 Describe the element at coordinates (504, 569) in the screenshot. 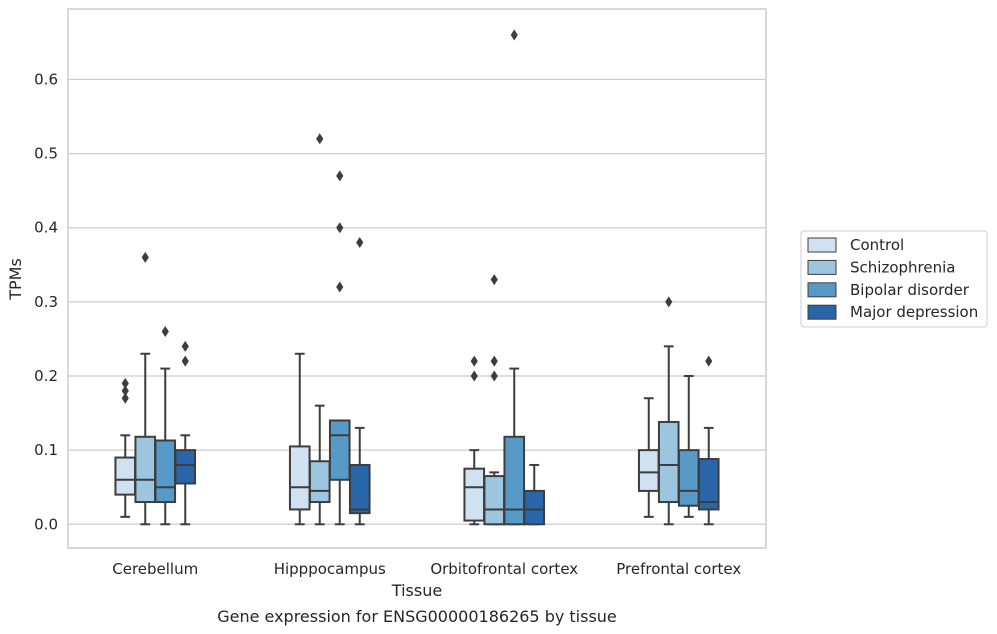

I see `x-tick-label: Orbitofrontal cortex` at that location.